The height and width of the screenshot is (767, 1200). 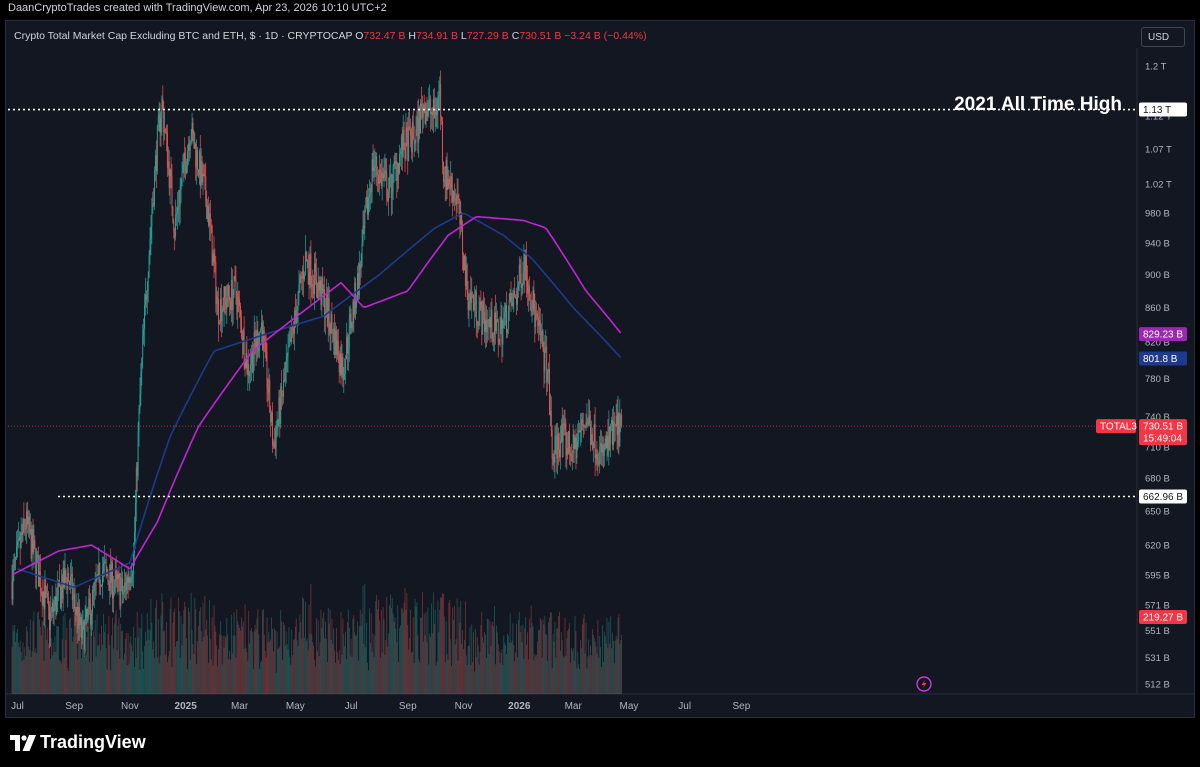 What do you see at coordinates (78, 742) in the screenshot?
I see `tradingview-logo: TradingView` at bounding box center [78, 742].